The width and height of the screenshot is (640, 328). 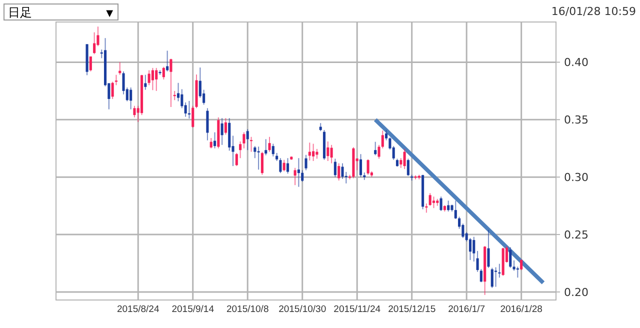 What do you see at coordinates (467, 309) in the screenshot?
I see `x-tick-label: 2016/1/7` at bounding box center [467, 309].